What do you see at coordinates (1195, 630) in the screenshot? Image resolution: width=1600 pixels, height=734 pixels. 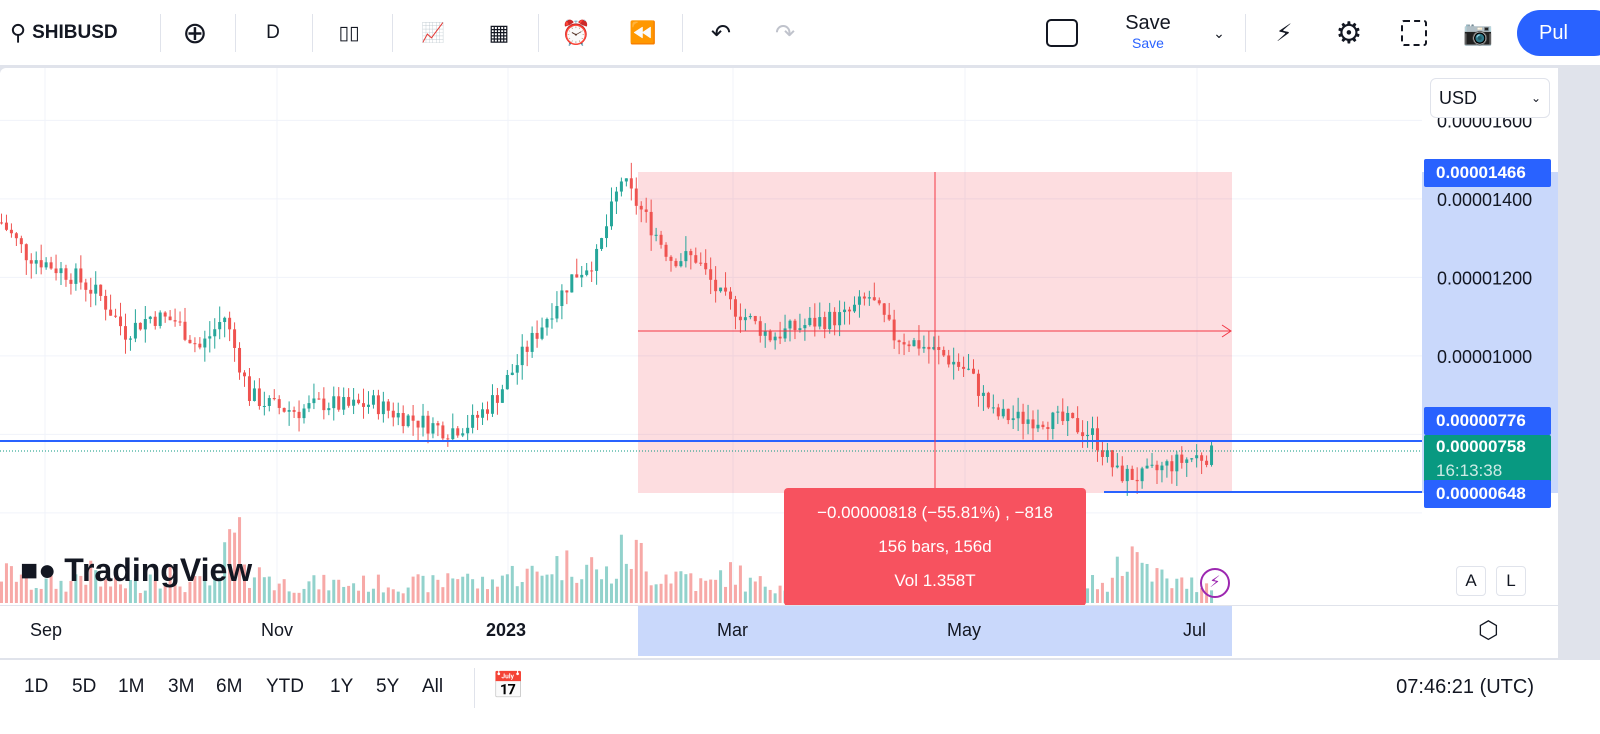 I see `time-tick: Jul` at bounding box center [1195, 630].